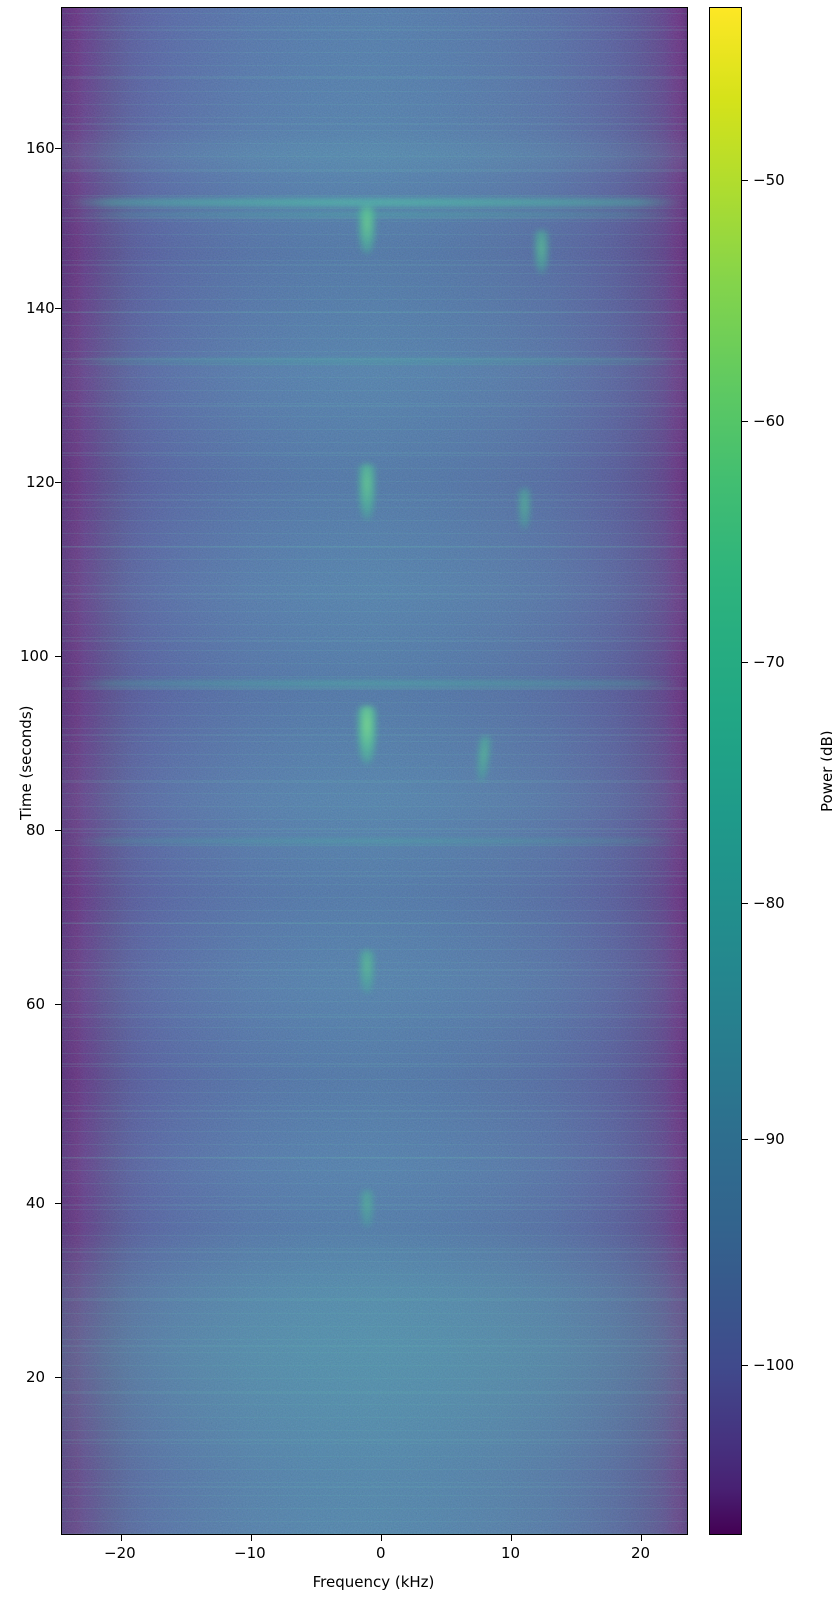 This screenshot has width=832, height=1603. What do you see at coordinates (381, 1553) in the screenshot?
I see `xtick-label-0: 0` at bounding box center [381, 1553].